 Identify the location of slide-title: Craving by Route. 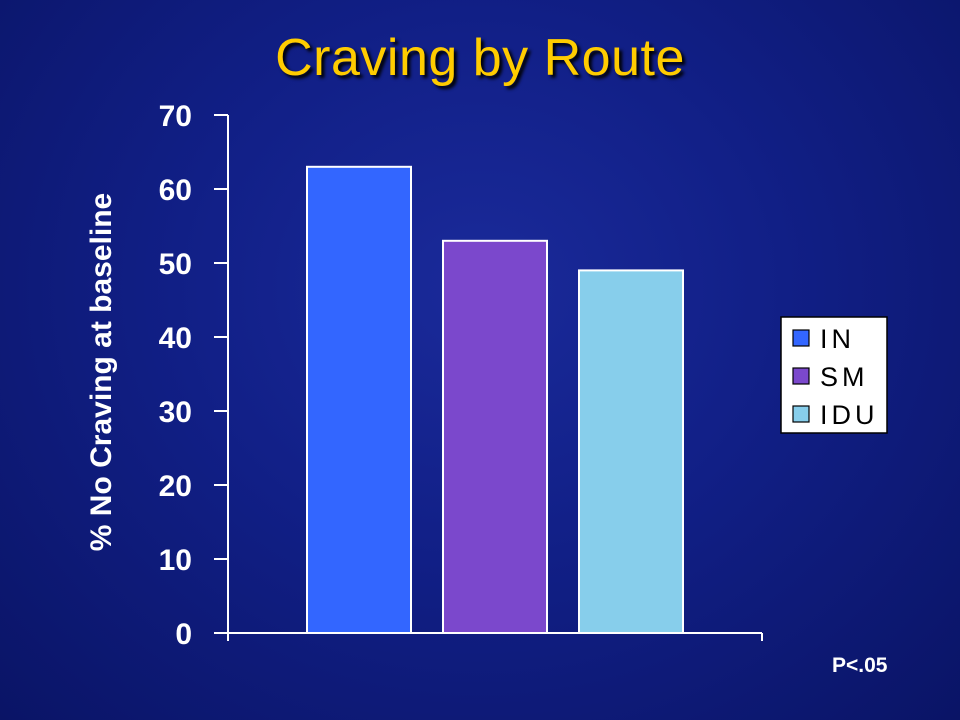
(480, 58).